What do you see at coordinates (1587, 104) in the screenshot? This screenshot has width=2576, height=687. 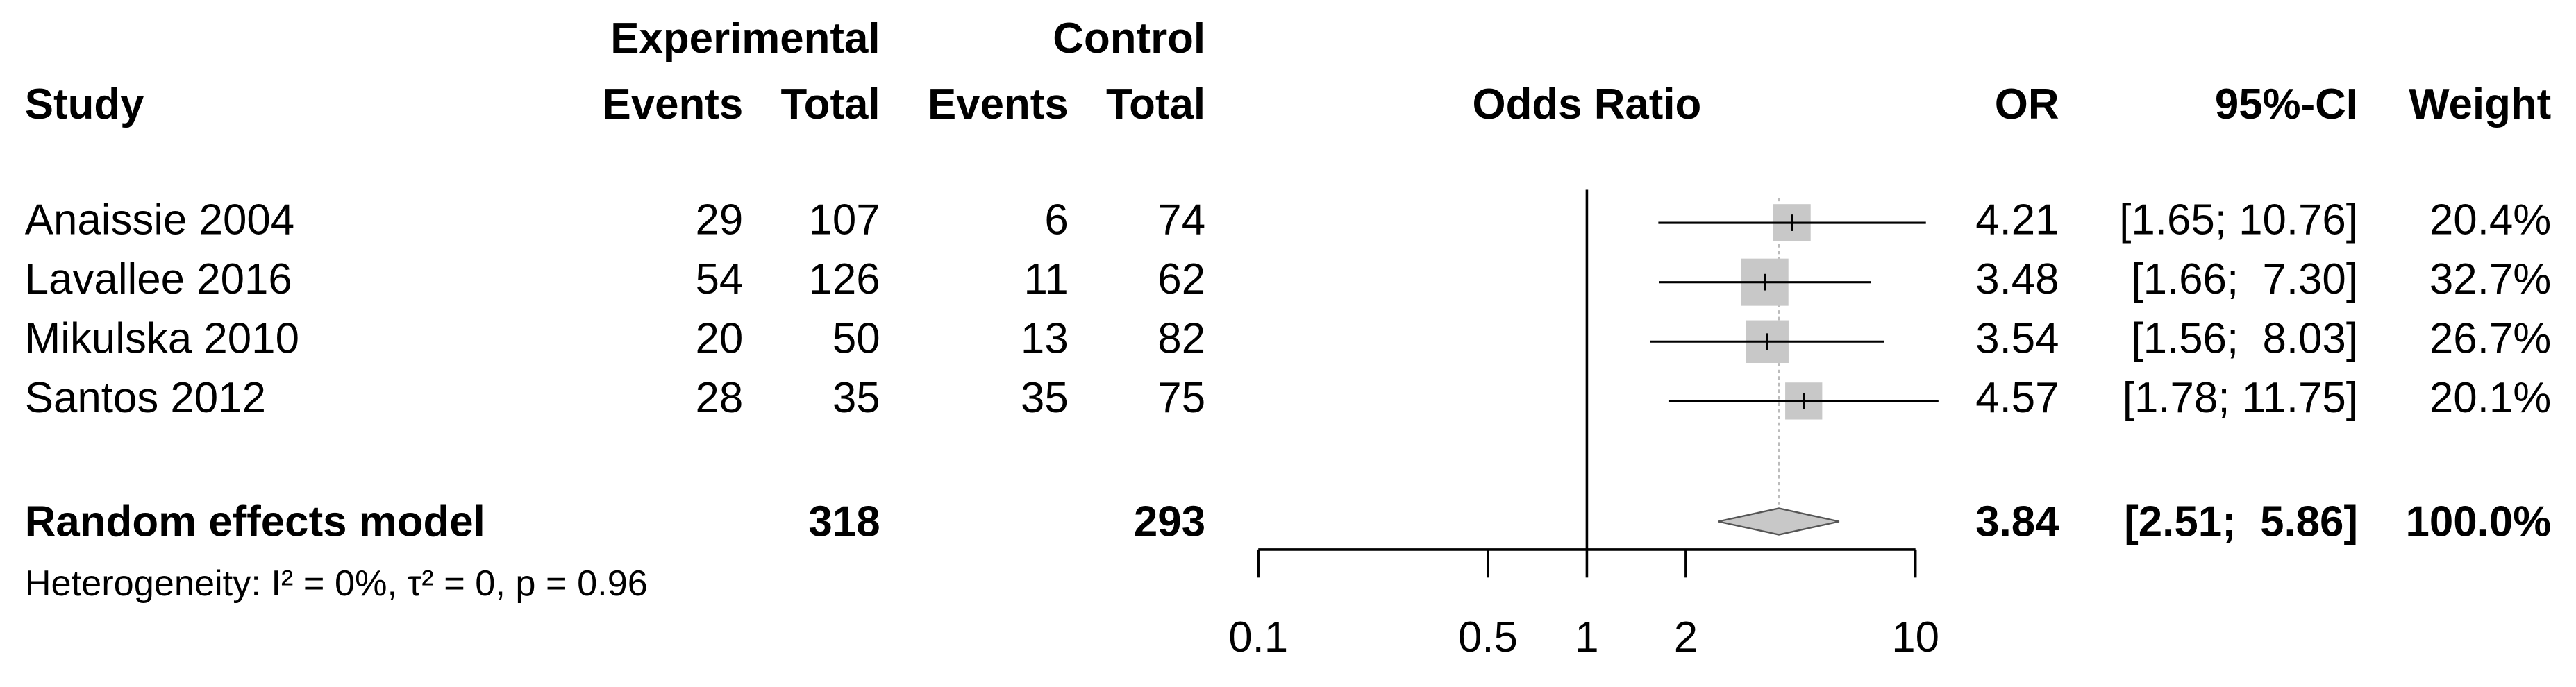 I see `column-header: Odds Ratio` at bounding box center [1587, 104].